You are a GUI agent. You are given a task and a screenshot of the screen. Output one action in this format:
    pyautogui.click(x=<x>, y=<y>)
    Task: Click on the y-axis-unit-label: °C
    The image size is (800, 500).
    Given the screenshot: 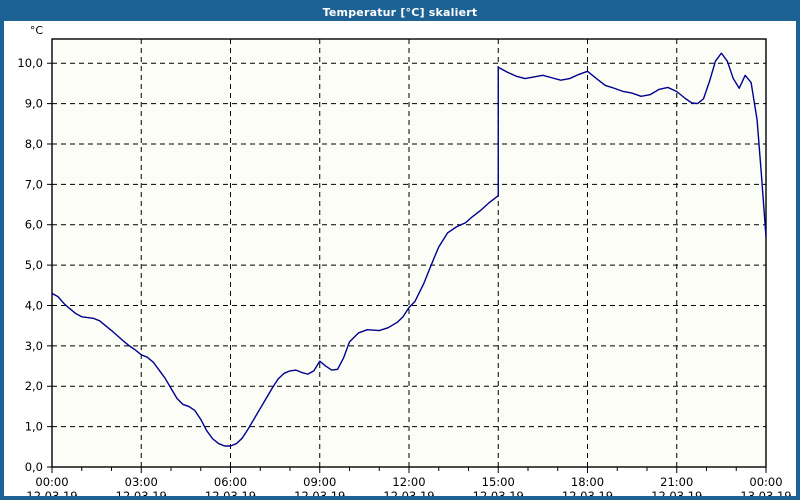 What is the action you would take?
    pyautogui.click(x=37, y=30)
    